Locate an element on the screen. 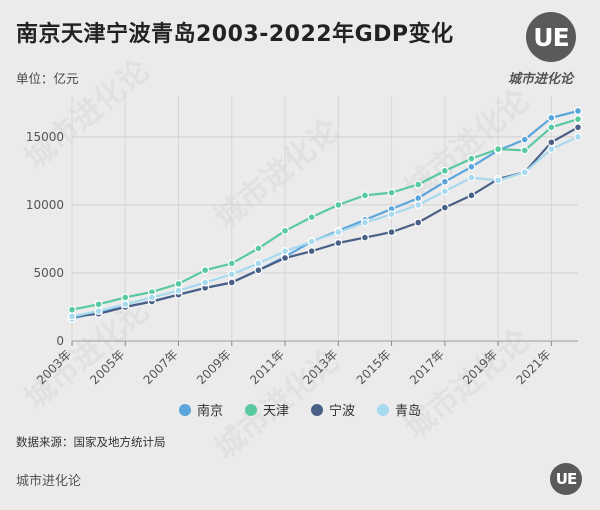 The image size is (600, 510). legend-item: 天津 is located at coordinates (266, 409).